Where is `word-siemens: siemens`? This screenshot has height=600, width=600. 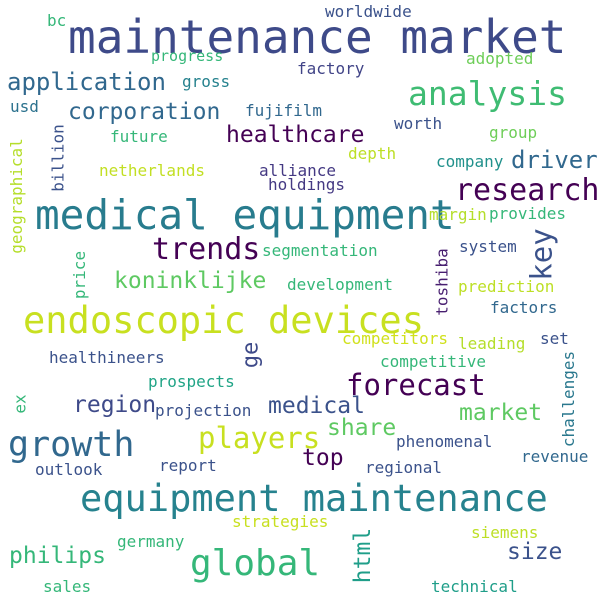
word-siemens: siemens is located at coordinates (505, 532).